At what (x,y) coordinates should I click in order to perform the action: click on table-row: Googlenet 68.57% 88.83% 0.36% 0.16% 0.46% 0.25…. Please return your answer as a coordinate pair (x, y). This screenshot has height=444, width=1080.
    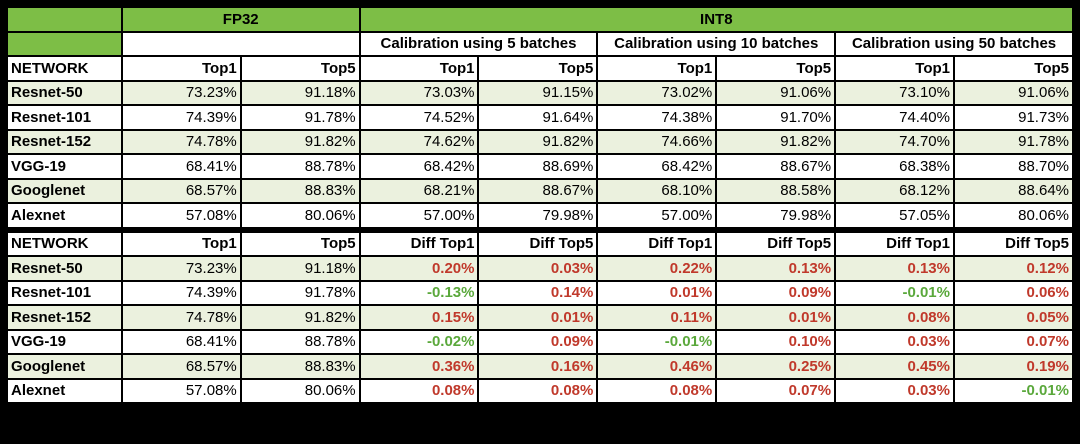
    Looking at the image, I should click on (540, 366).